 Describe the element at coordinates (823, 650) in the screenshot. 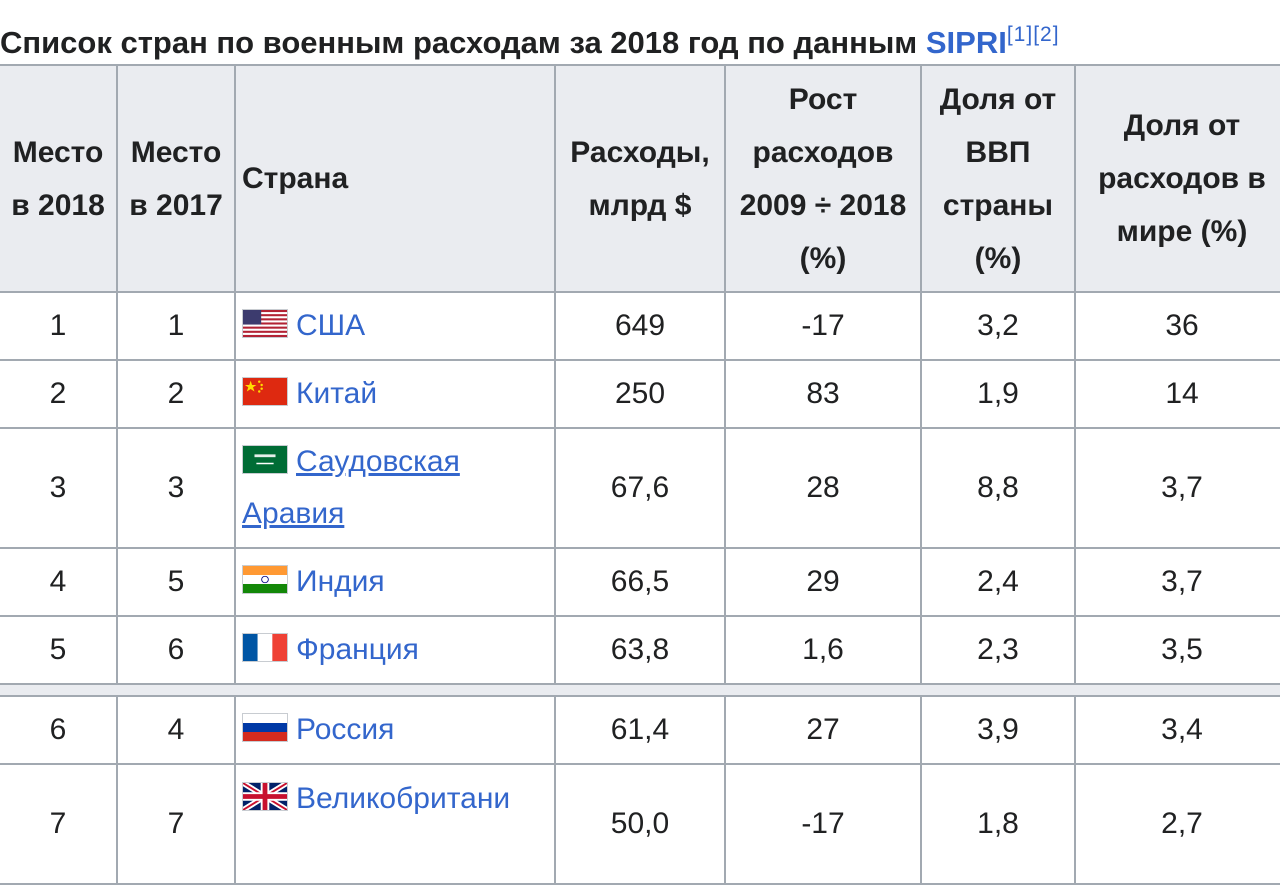

I see `growth-cell: 1,6` at that location.